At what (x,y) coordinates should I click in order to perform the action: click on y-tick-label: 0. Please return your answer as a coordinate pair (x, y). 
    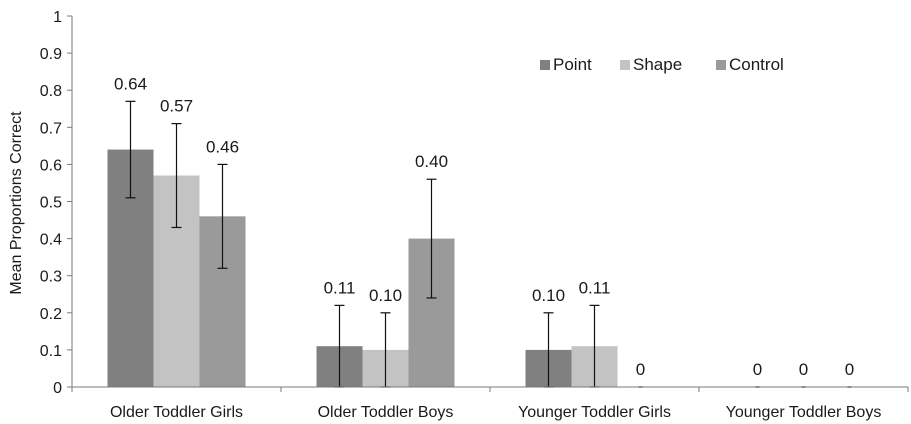
    Looking at the image, I should click on (57, 388).